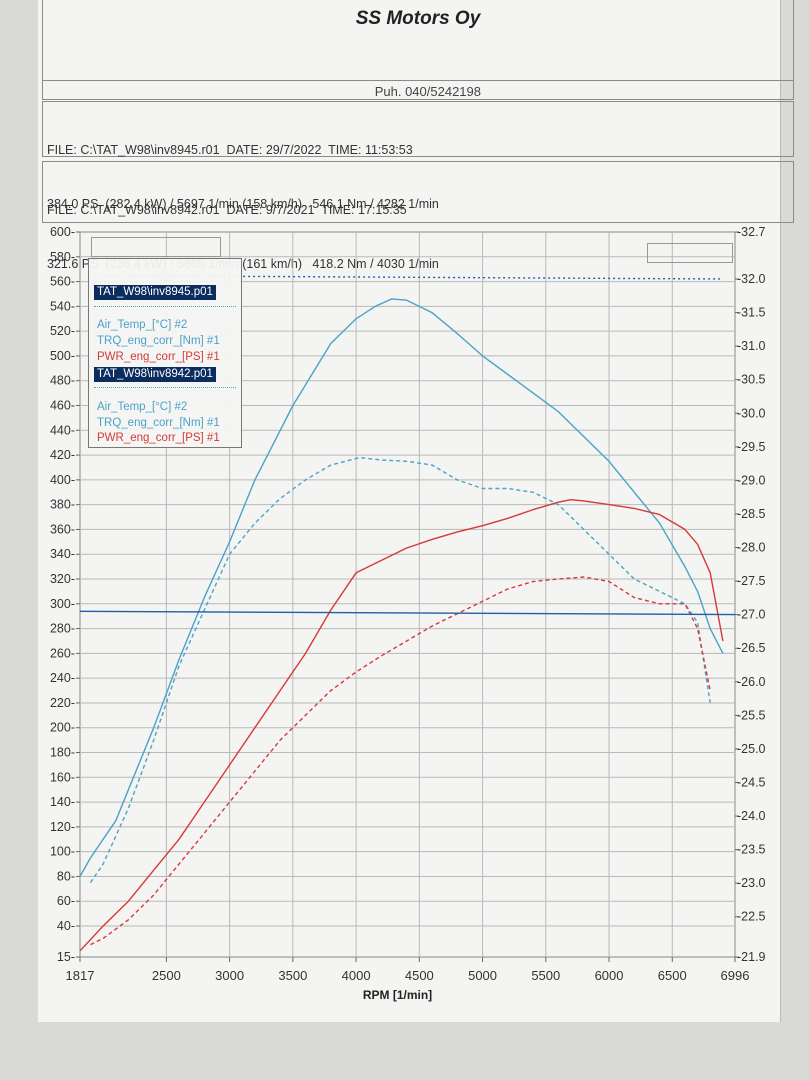 This screenshot has height=1080, width=810. Describe the element at coordinates (62, 282) in the screenshot. I see `y-left-tick-label: 560-` at that location.